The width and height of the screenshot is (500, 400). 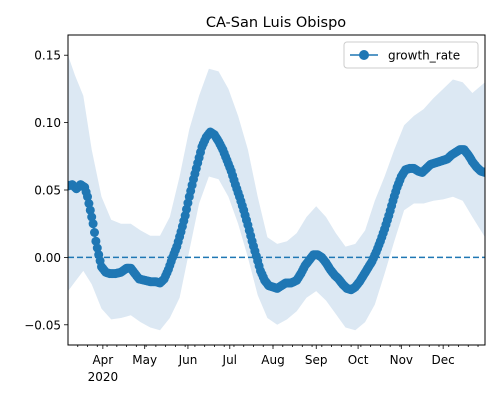 I want to click on x-tick-label: Oct, so click(x=358, y=360).